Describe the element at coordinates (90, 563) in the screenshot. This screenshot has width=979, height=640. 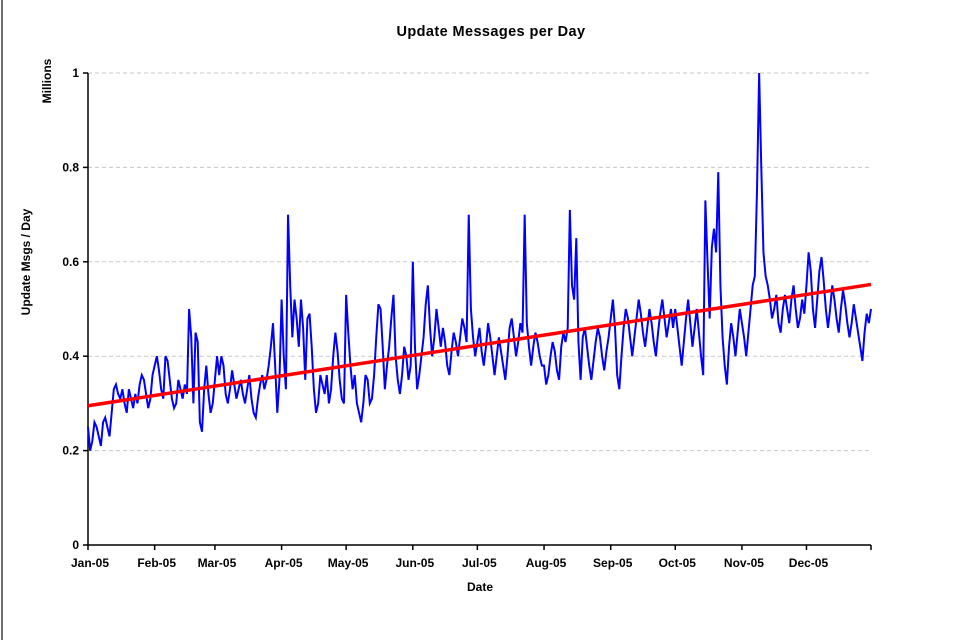
I see `x-tick-label: Jan-05` at that location.